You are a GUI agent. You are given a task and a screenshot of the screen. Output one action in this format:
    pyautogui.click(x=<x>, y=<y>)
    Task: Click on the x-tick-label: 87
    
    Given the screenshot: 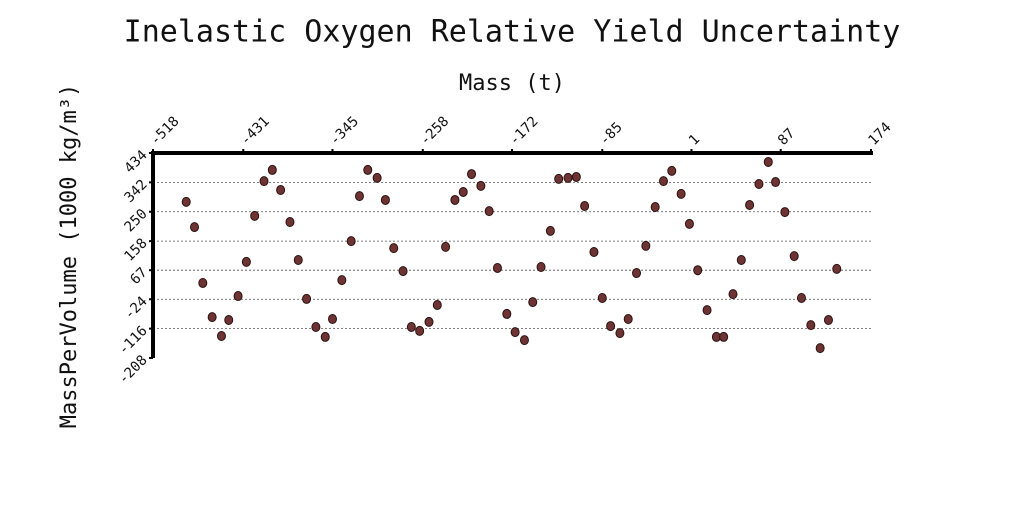 What is the action you would take?
    pyautogui.click(x=786, y=136)
    